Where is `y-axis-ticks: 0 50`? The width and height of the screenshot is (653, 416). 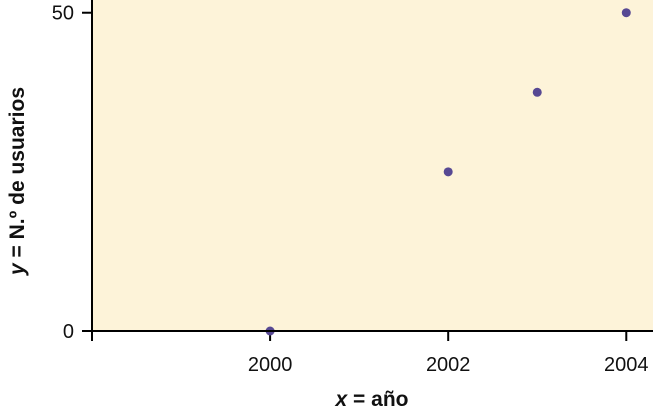 y-axis-ticks: 0 50 is located at coordinates (72, 173).